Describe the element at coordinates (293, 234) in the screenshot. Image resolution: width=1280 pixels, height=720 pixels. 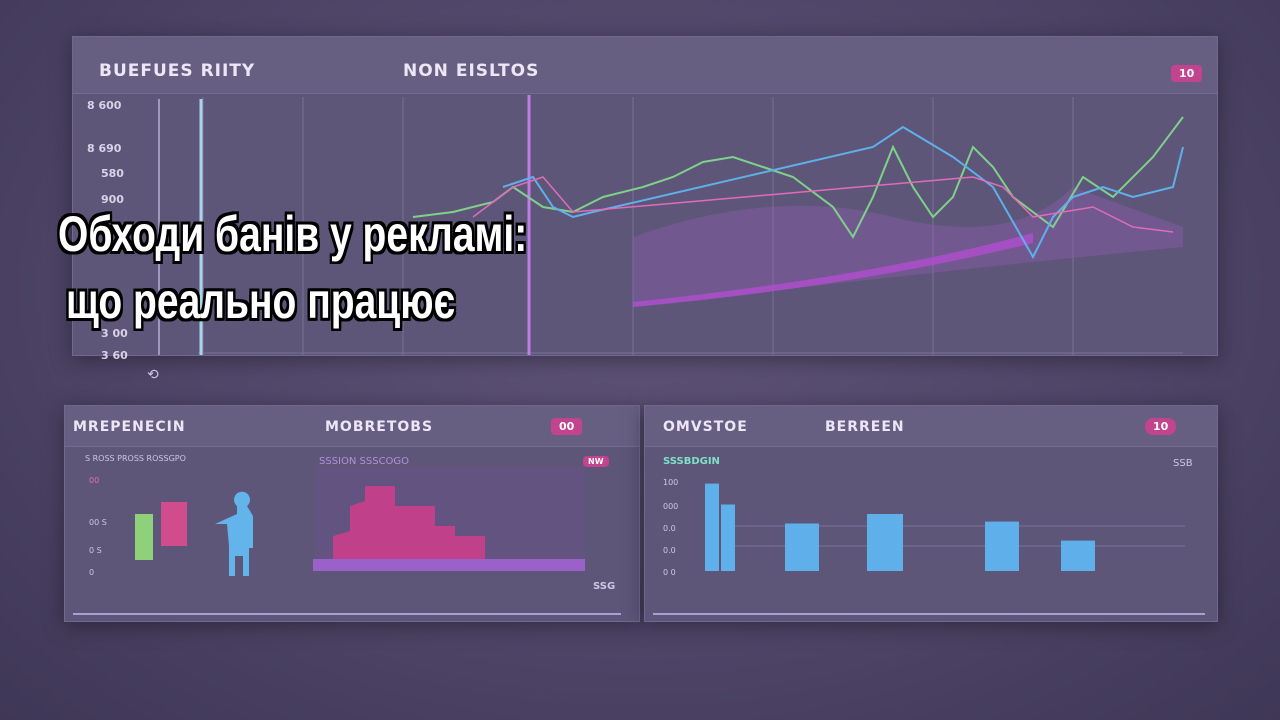
I see `headline-line-1: Обходи банів у рекламі:` at that location.